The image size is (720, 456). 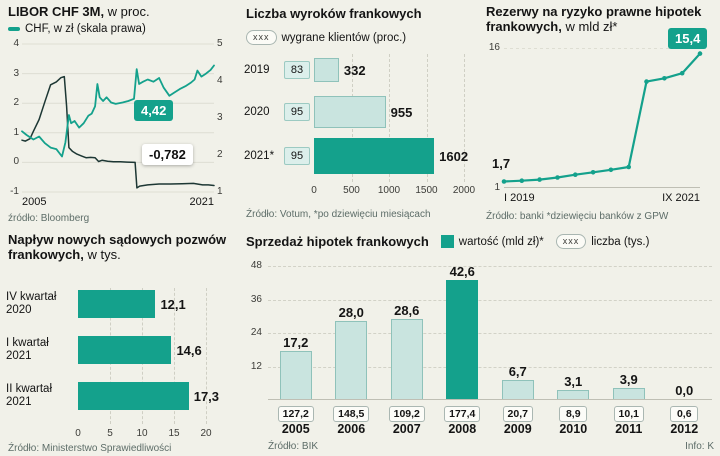 I want to click on verdicts-year-label: 2020, so click(x=257, y=112).